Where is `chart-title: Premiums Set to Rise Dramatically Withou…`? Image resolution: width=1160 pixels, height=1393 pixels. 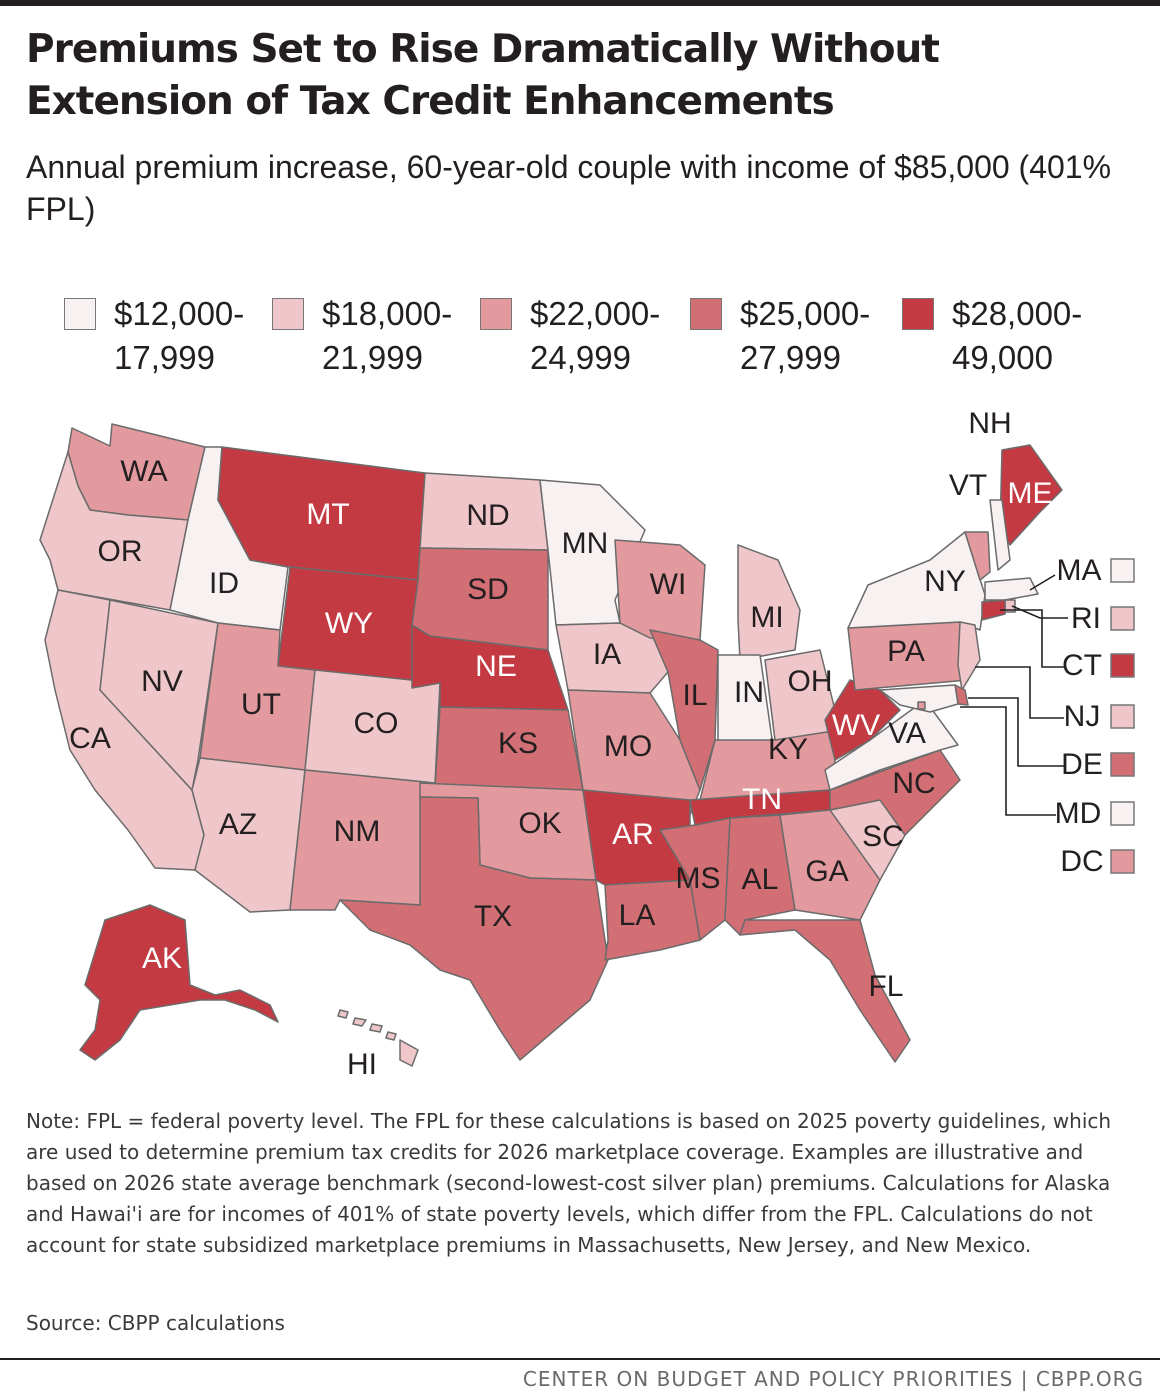 chart-title: Premiums Set to Rise Dramatically Withou… is located at coordinates (483, 75).